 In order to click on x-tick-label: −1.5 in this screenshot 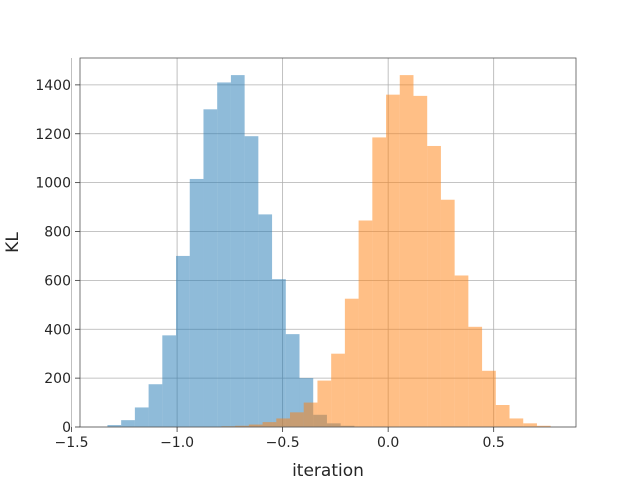, I will do `click(72, 443)`.